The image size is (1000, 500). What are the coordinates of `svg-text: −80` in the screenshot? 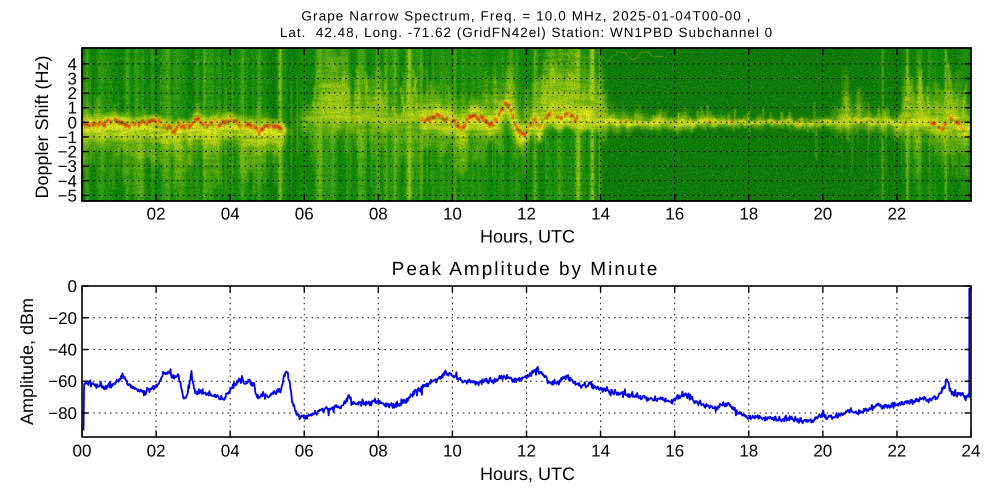 It's located at (62, 413).